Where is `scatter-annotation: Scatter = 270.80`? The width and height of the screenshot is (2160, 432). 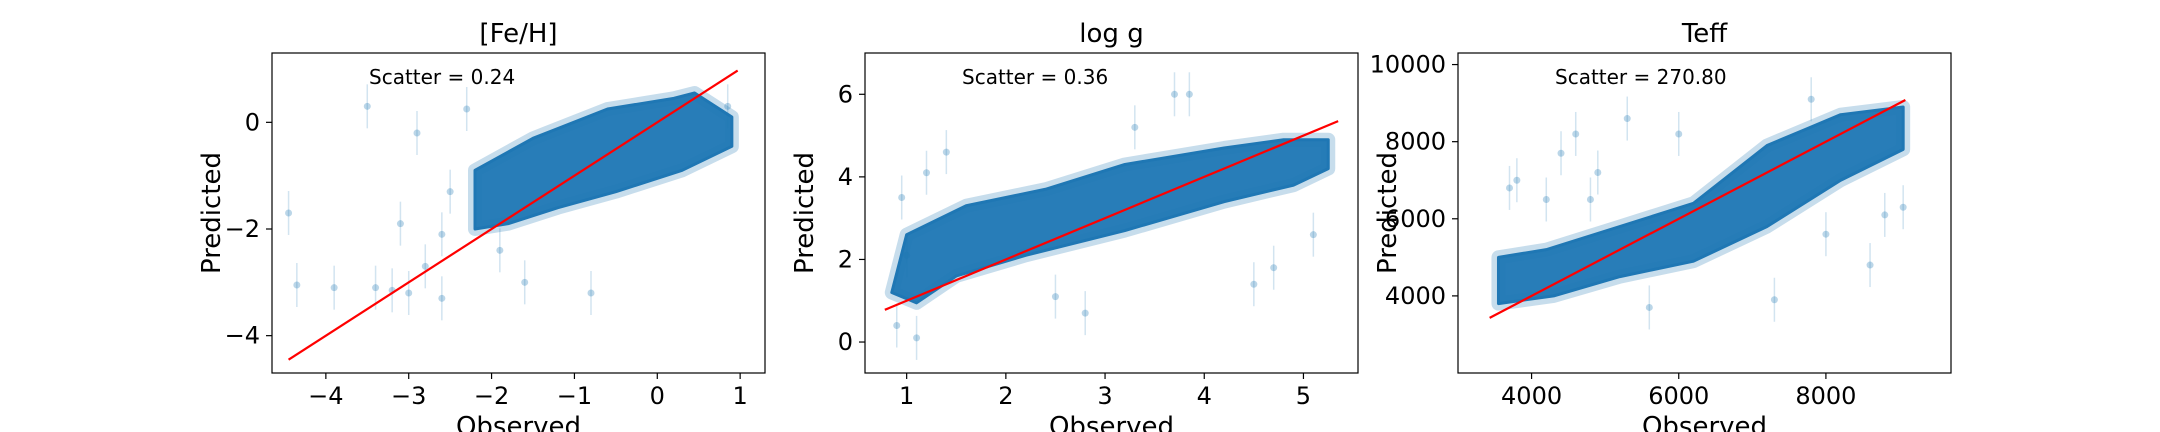
scatter-annotation: Scatter = 270.80 is located at coordinates (1641, 77).